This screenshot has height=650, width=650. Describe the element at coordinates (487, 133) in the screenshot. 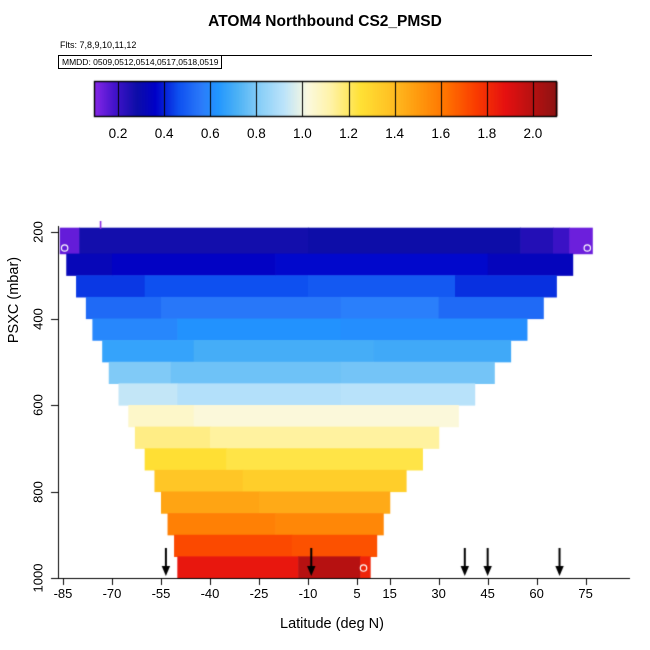

I see `colorbar-tick-label: 1.8` at that location.